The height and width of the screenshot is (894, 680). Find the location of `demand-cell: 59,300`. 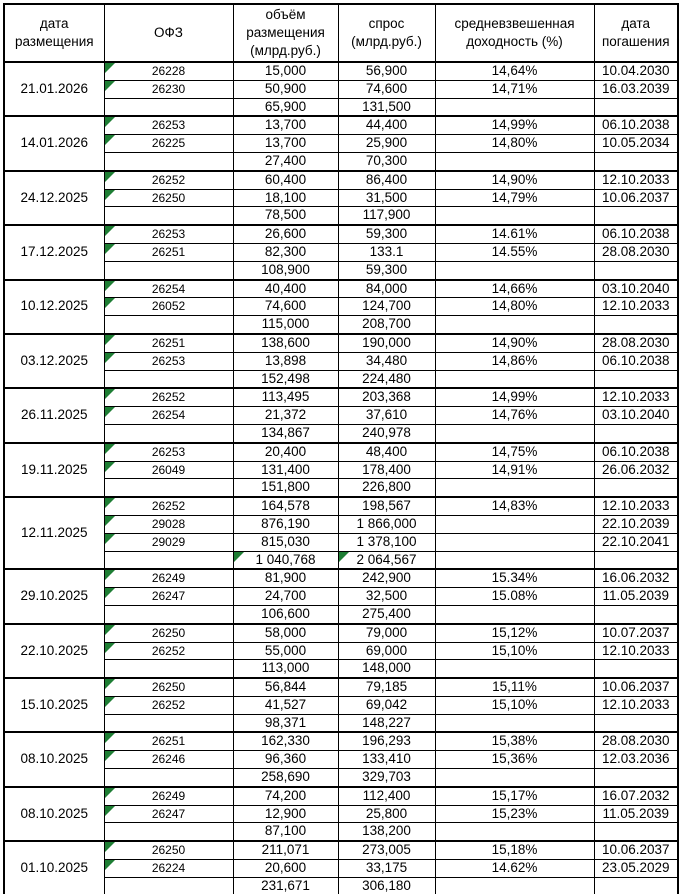

demand-cell: 59,300 is located at coordinates (386, 234).